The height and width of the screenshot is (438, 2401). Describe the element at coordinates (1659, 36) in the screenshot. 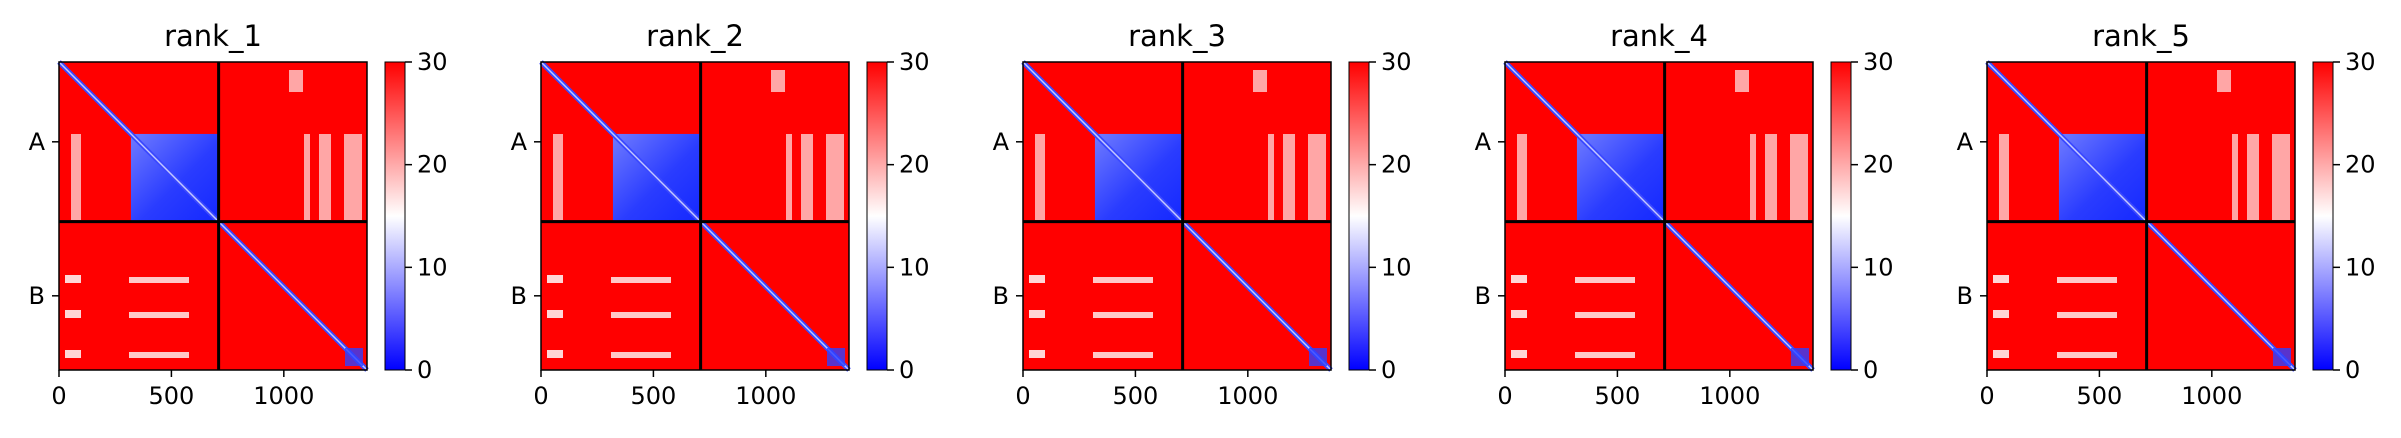

I see `panel-title: rank_4` at that location.